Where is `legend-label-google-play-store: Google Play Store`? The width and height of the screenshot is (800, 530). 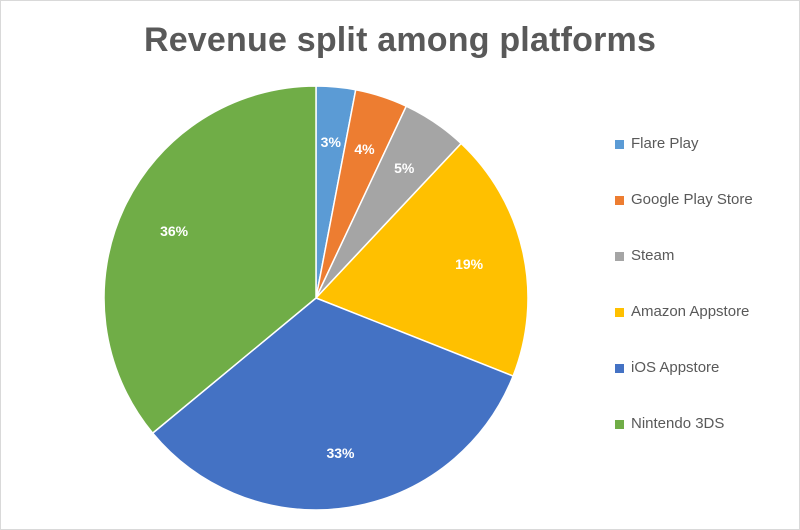 legend-label-google-play-store: Google Play Store is located at coordinates (692, 199).